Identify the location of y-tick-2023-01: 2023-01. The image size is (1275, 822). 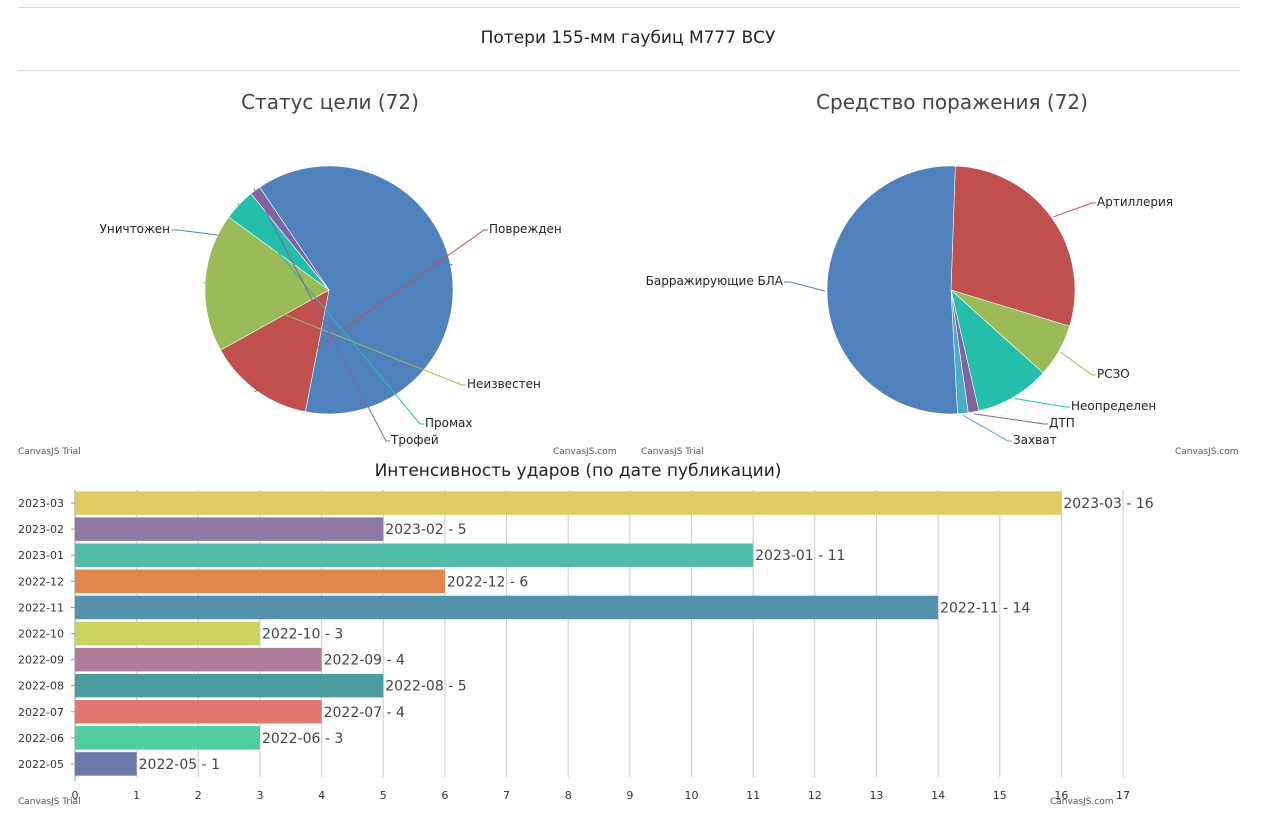
(41, 555).